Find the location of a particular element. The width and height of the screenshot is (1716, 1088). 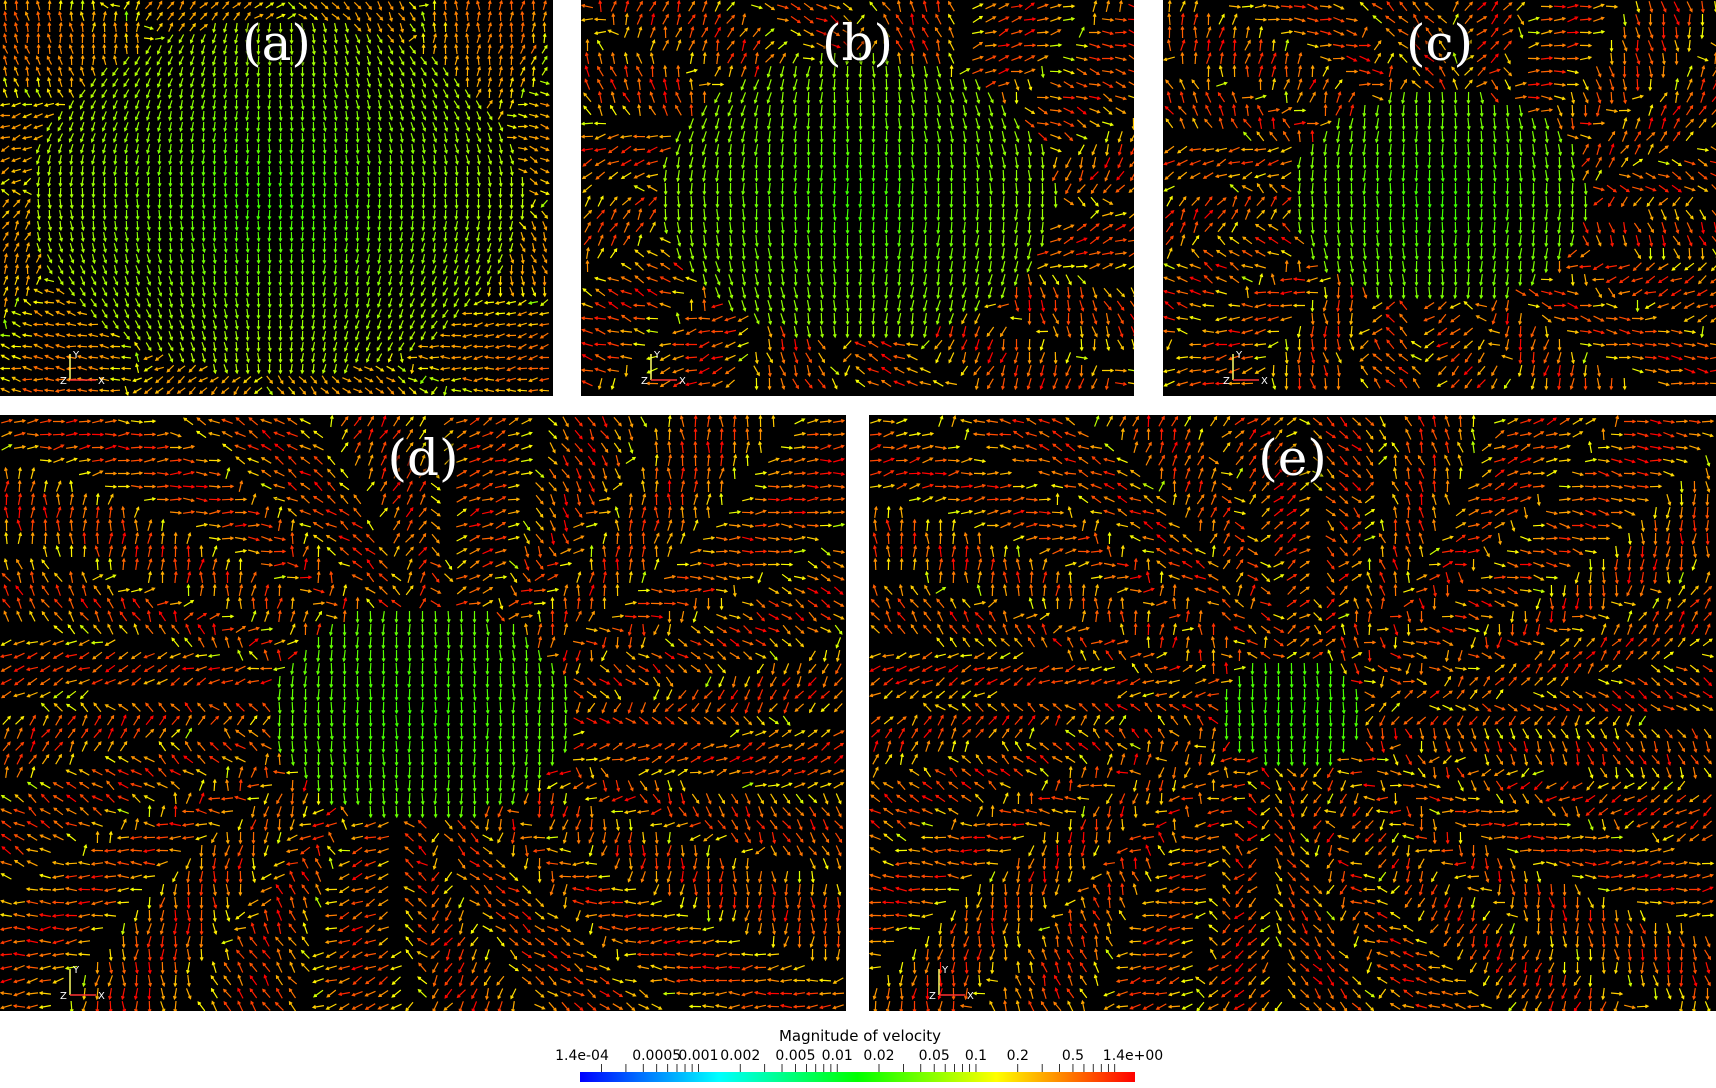

vector-field-c: YZ X is located at coordinates (1439, 195).